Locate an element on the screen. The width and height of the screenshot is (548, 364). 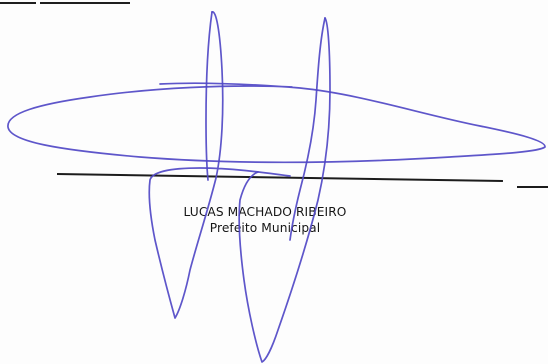
signer-title: Prefeito Municipal is located at coordinates (265, 228).